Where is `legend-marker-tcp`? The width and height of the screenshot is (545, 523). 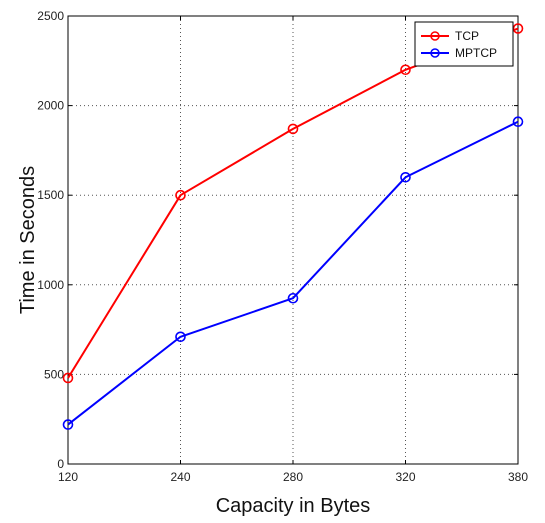
legend-marker-tcp is located at coordinates (435, 36).